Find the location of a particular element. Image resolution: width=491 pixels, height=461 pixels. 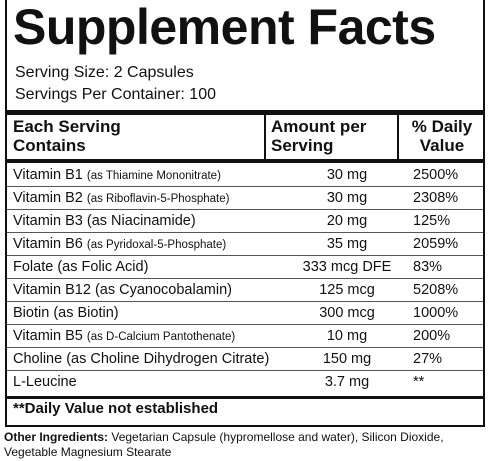

header-name: Each Serving Contains is located at coordinates (67, 136).